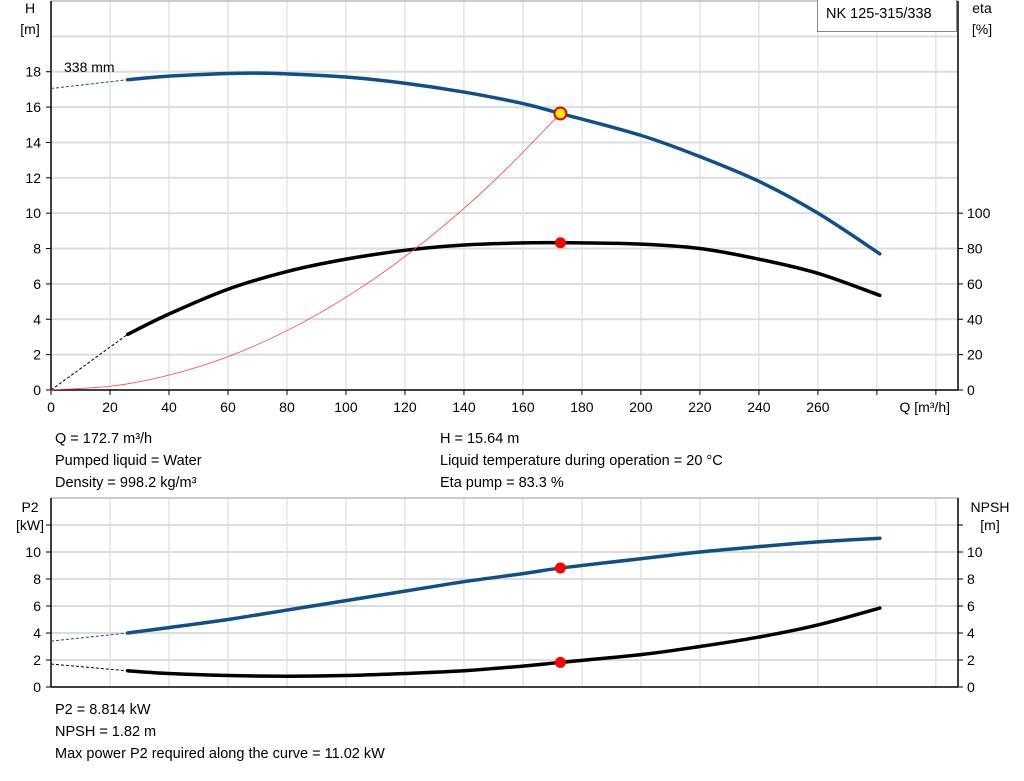  I want to click on x-tick-label: 220, so click(700, 407).